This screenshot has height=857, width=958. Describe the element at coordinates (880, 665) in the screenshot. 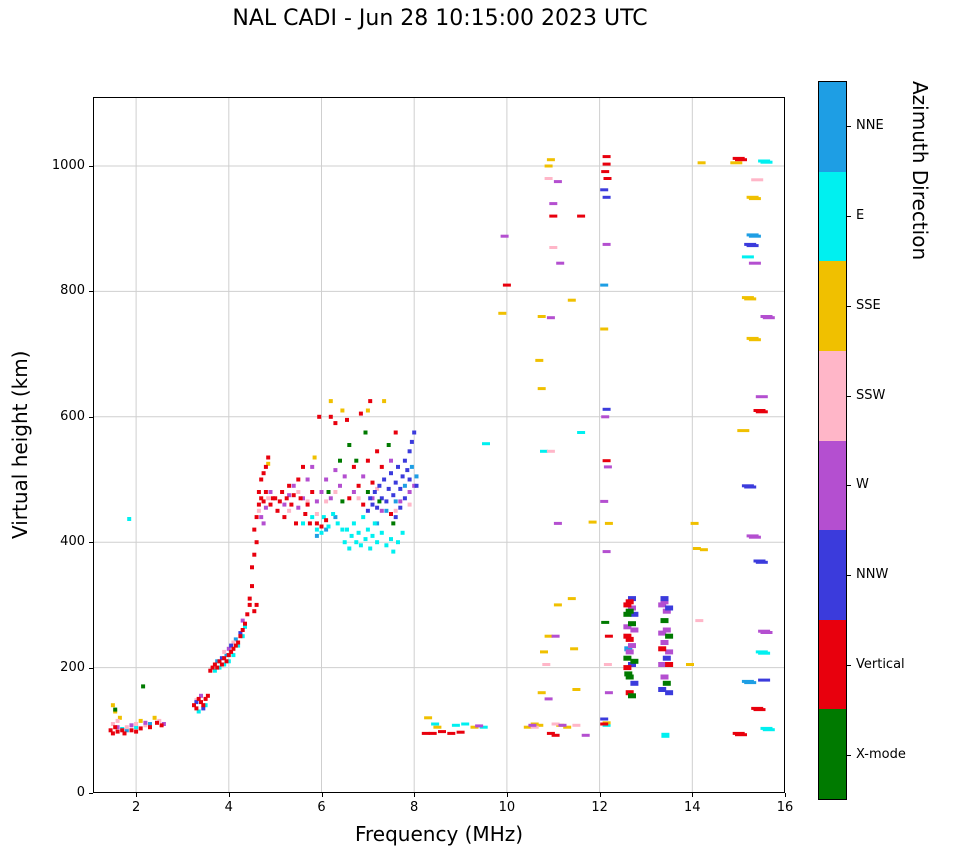

I see `colorbar-label-vertical: Vertical` at that location.